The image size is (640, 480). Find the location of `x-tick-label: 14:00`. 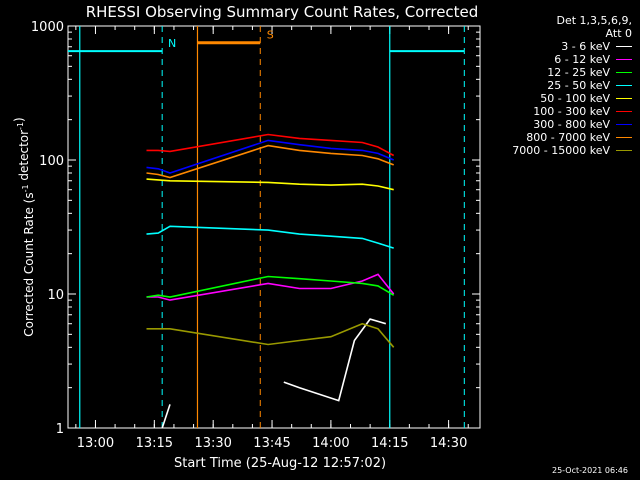

x-tick-label: 14:00 is located at coordinates (330, 443).